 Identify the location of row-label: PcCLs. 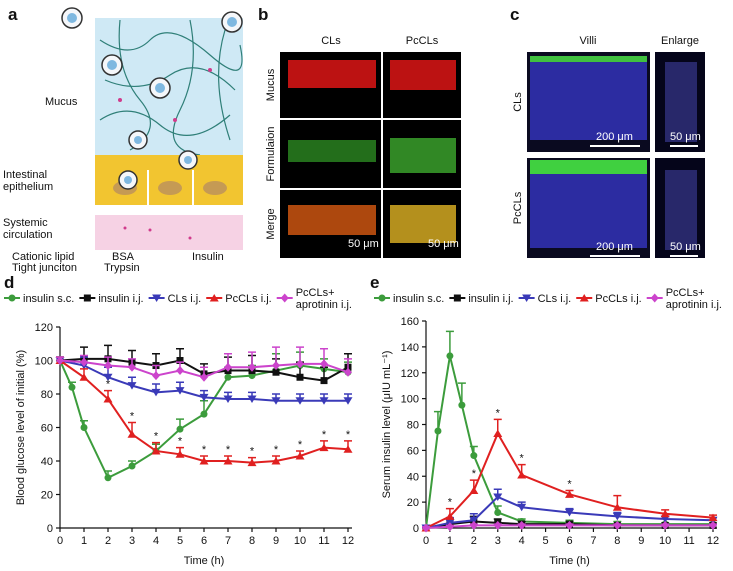
(518, 207).